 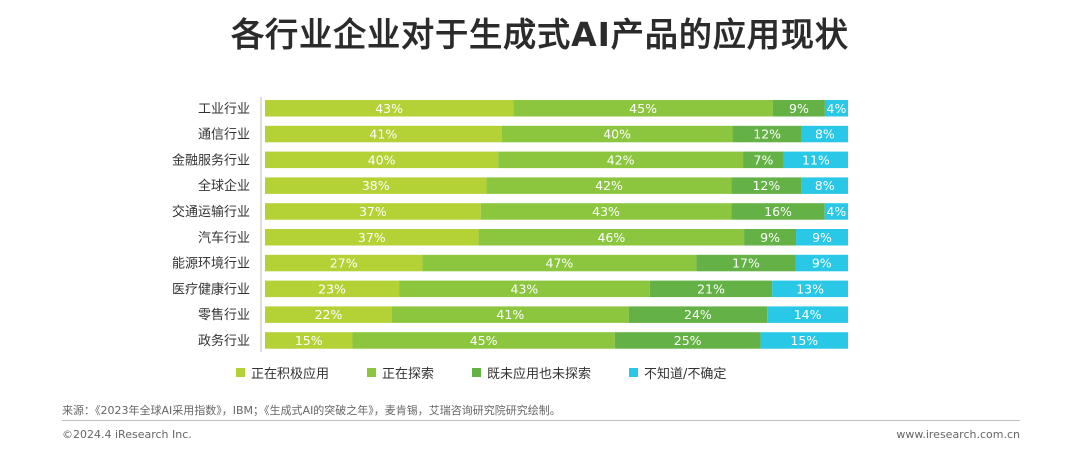 I want to click on bar-value-label: 14%, so click(x=808, y=314).